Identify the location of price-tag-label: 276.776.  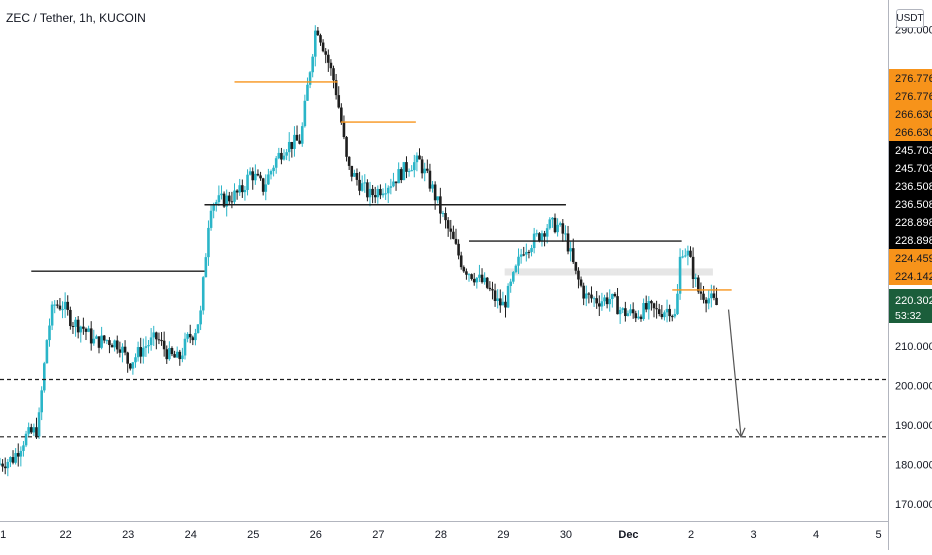
(913, 97).